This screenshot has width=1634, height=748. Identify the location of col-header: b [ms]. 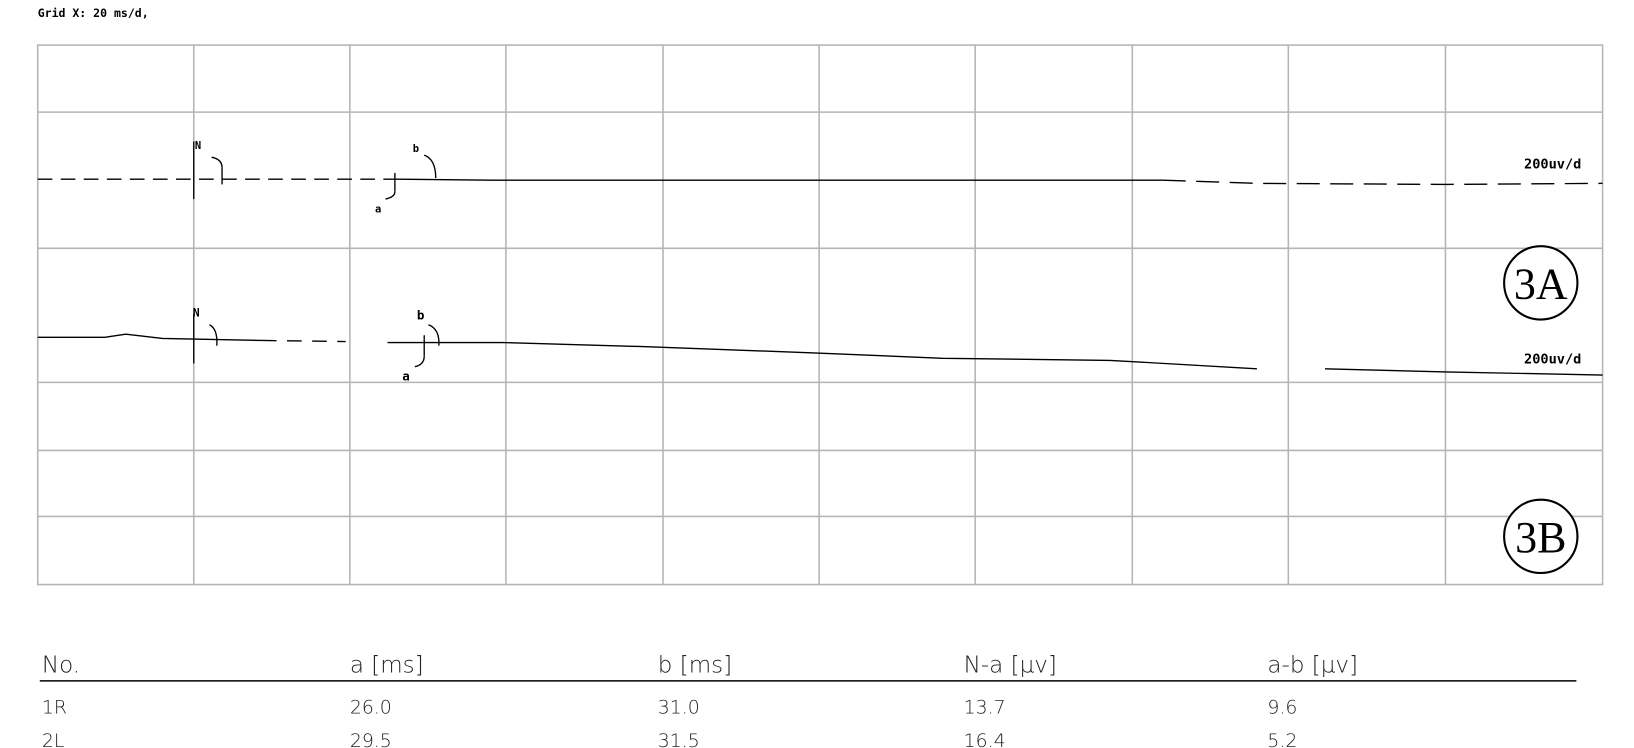
(695, 666).